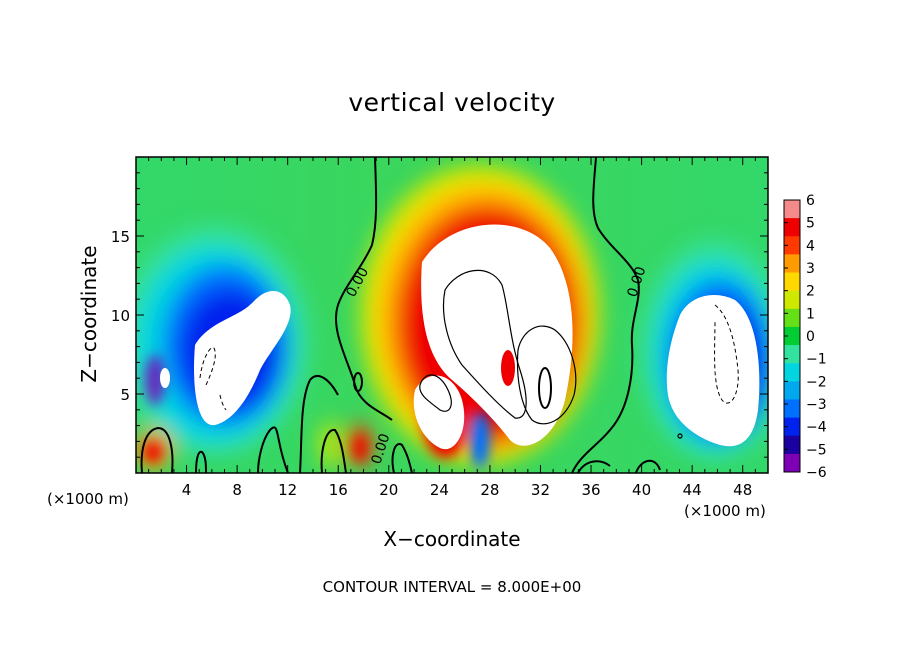 The image size is (904, 654). Describe the element at coordinates (452, 539) in the screenshot. I see `x-axis-label: X−coordinate` at that location.